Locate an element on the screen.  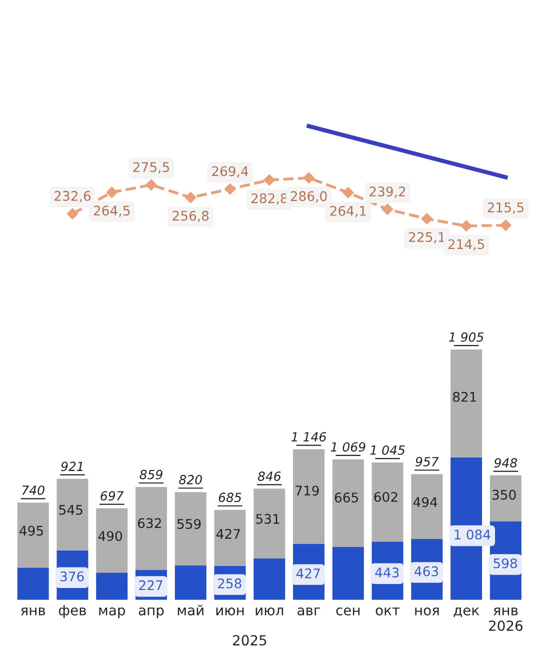
data-label: 225,1 is located at coordinates (426, 238).